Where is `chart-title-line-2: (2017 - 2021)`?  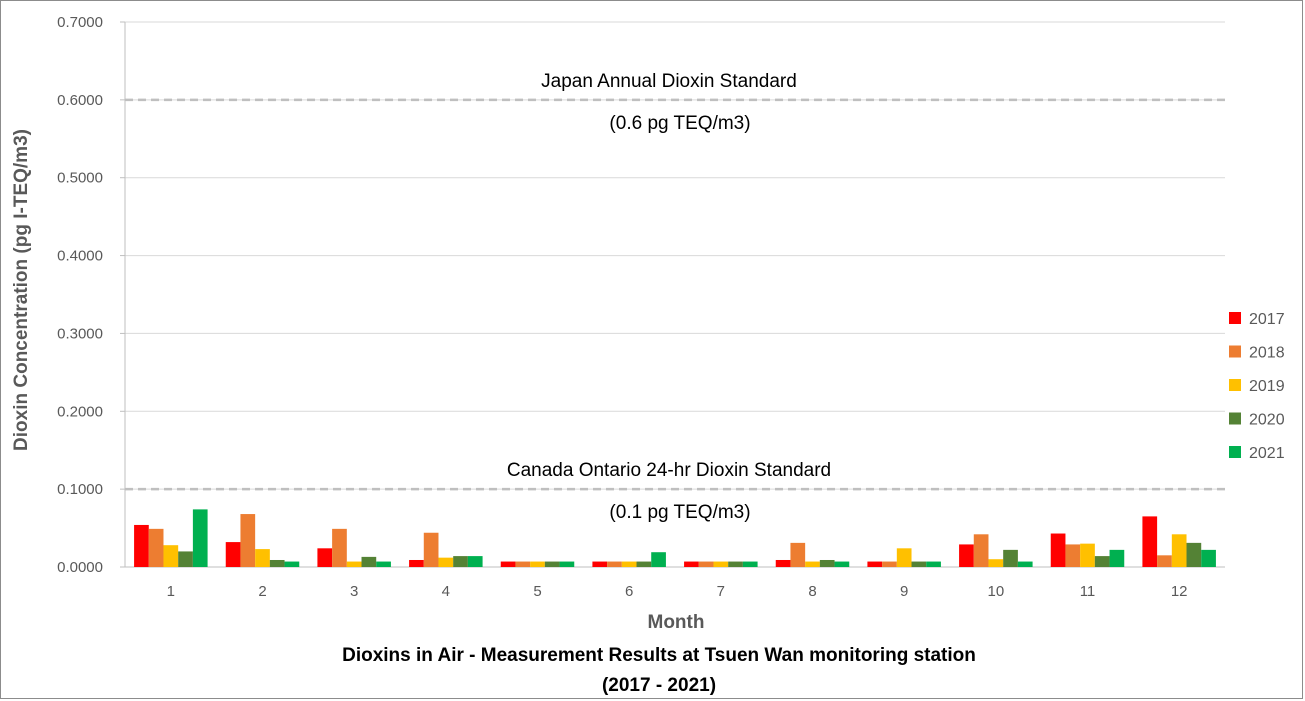
chart-title-line-2: (2017 - 2021) is located at coordinates (659, 685).